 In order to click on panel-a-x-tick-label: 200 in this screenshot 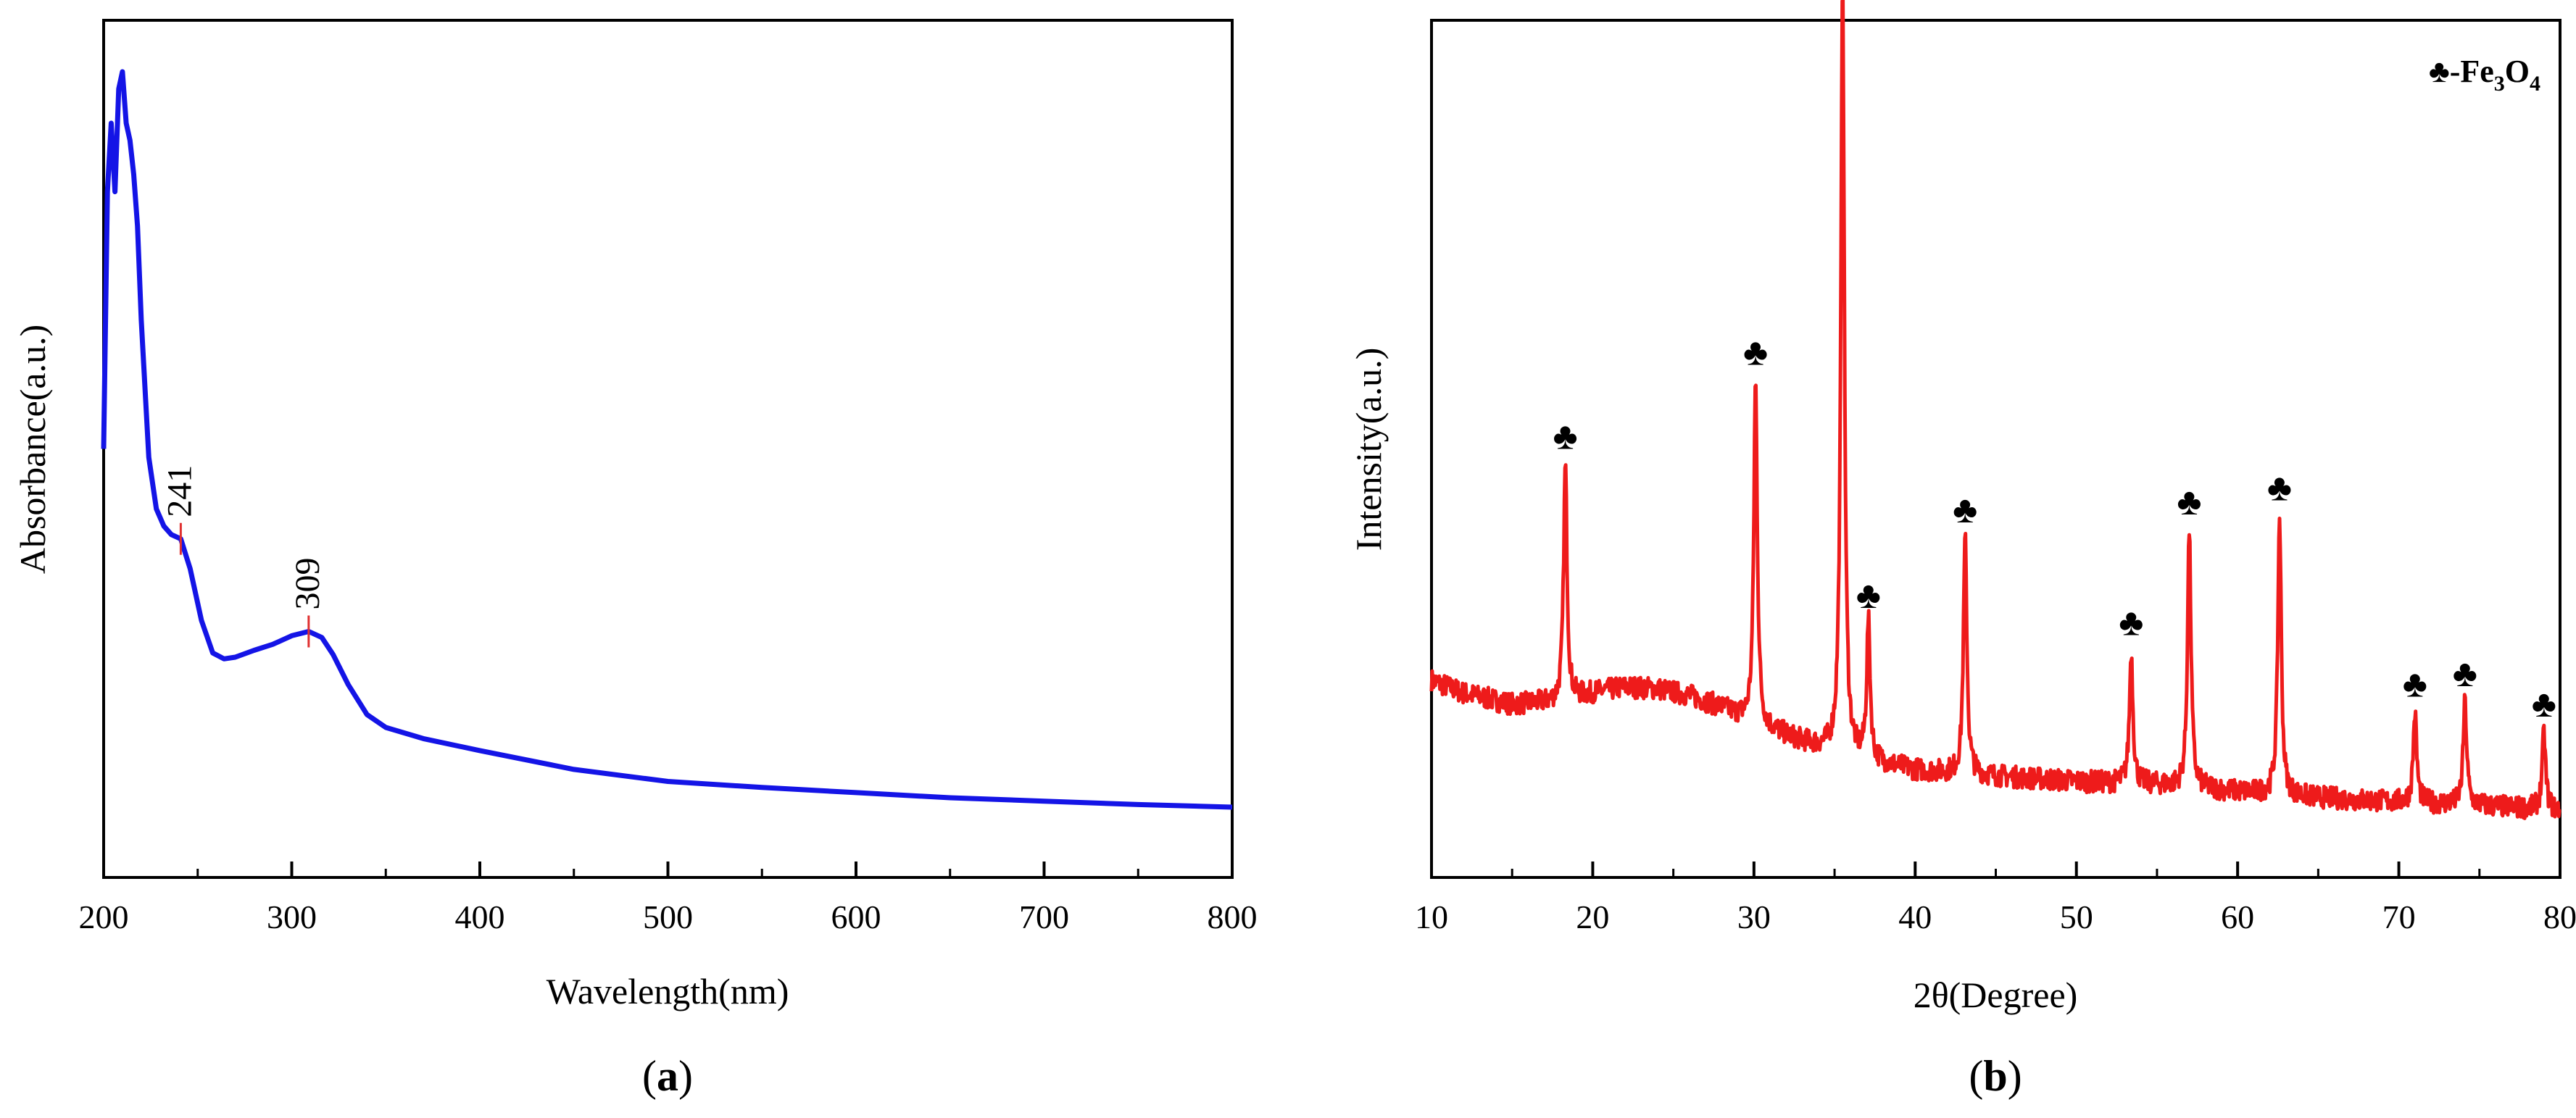, I will do `click(104, 916)`.